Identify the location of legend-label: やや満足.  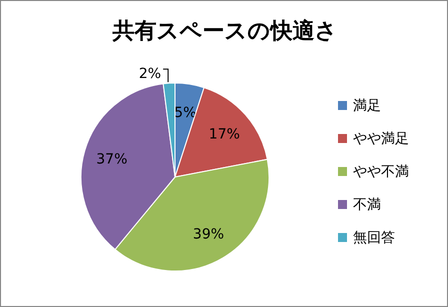
(381, 139).